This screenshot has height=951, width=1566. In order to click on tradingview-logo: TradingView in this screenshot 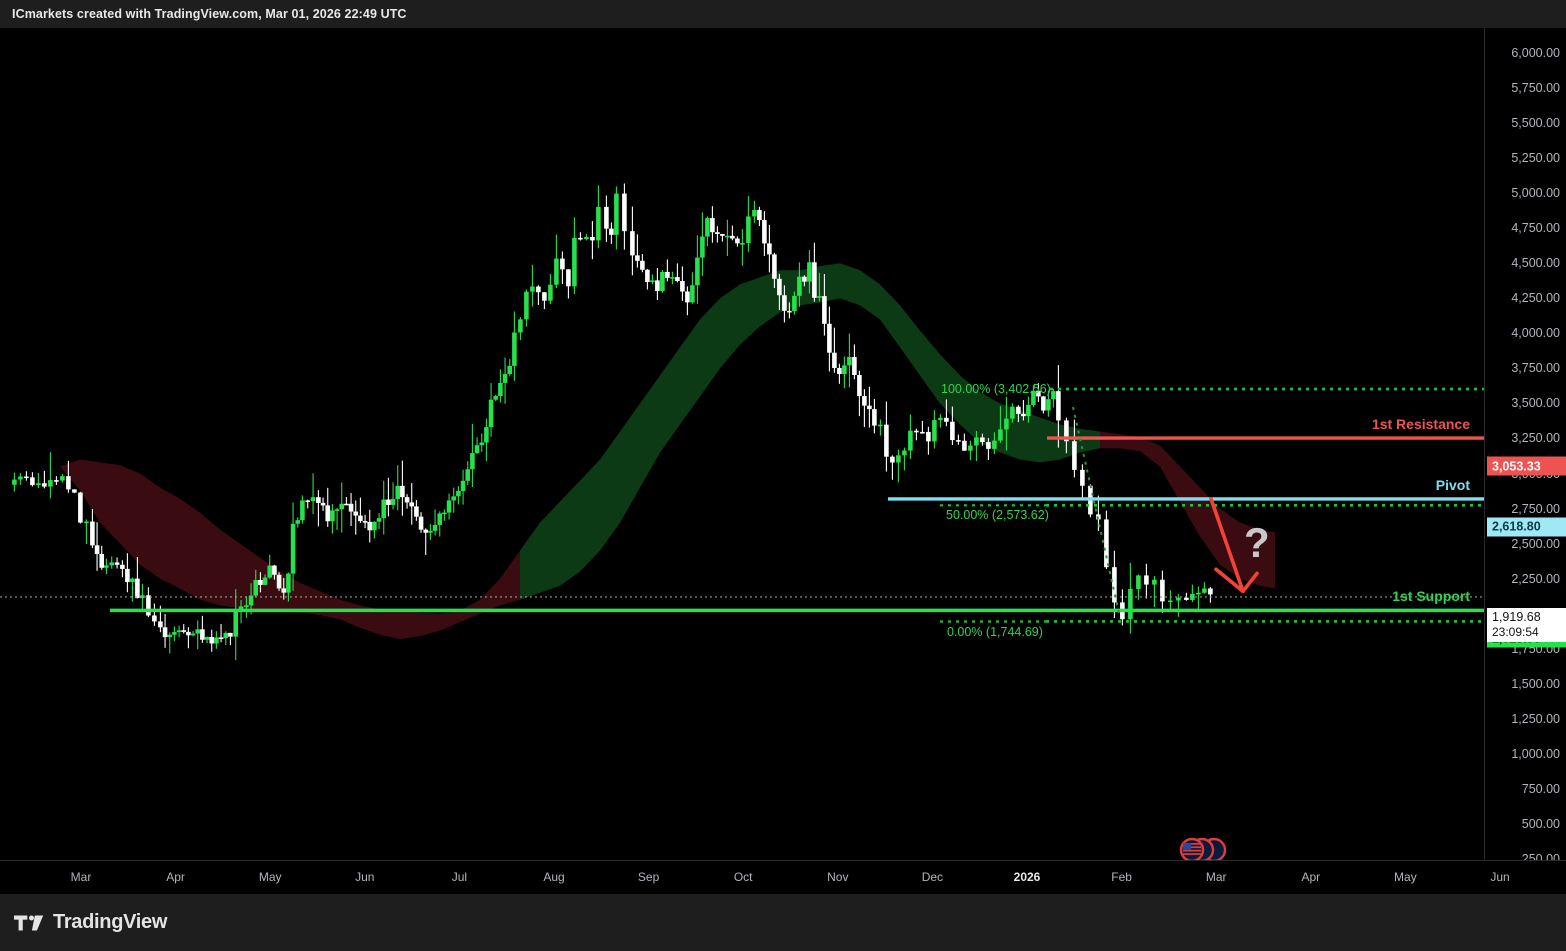, I will do `click(83, 922)`.